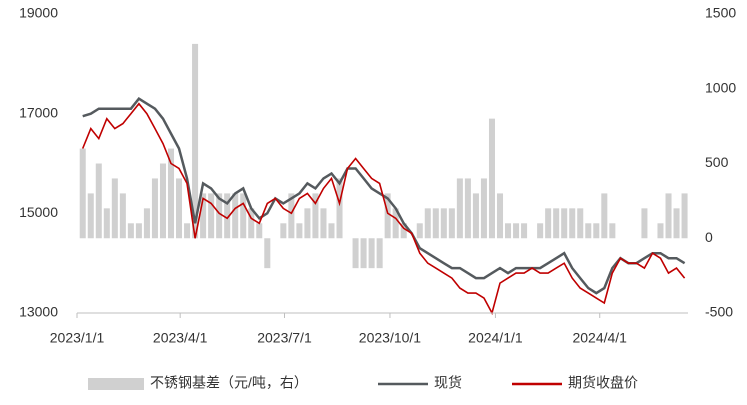 The image size is (747, 405). What do you see at coordinates (719, 312) in the screenshot?
I see `y2-tick-label: -500` at bounding box center [719, 312].